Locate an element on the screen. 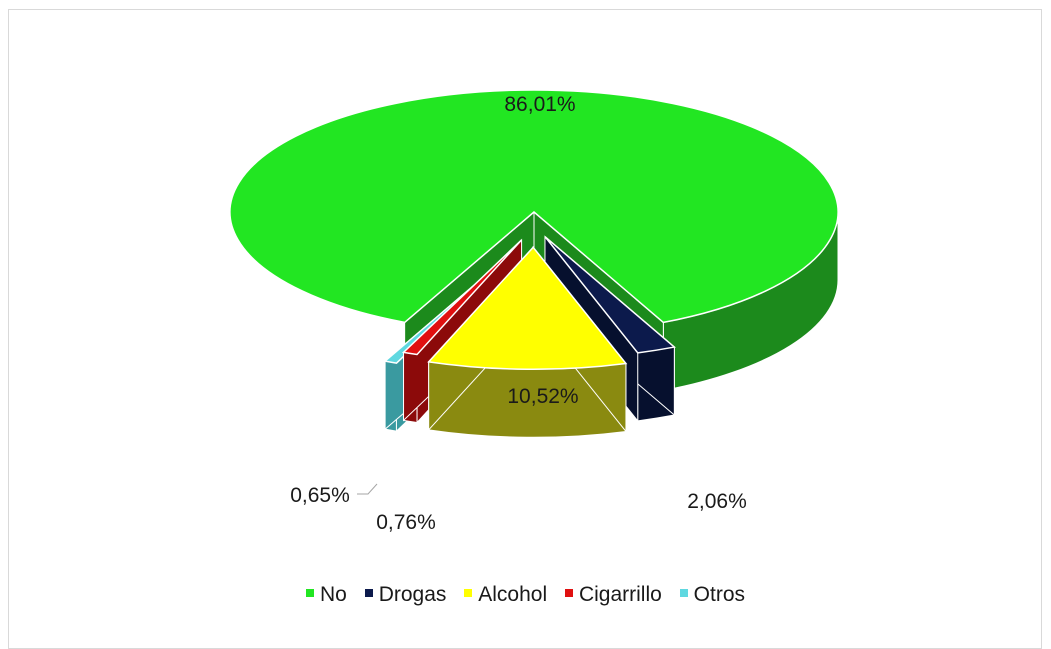 This screenshot has height=649, width=1051. legend-swatch-drogas is located at coordinates (368, 593).